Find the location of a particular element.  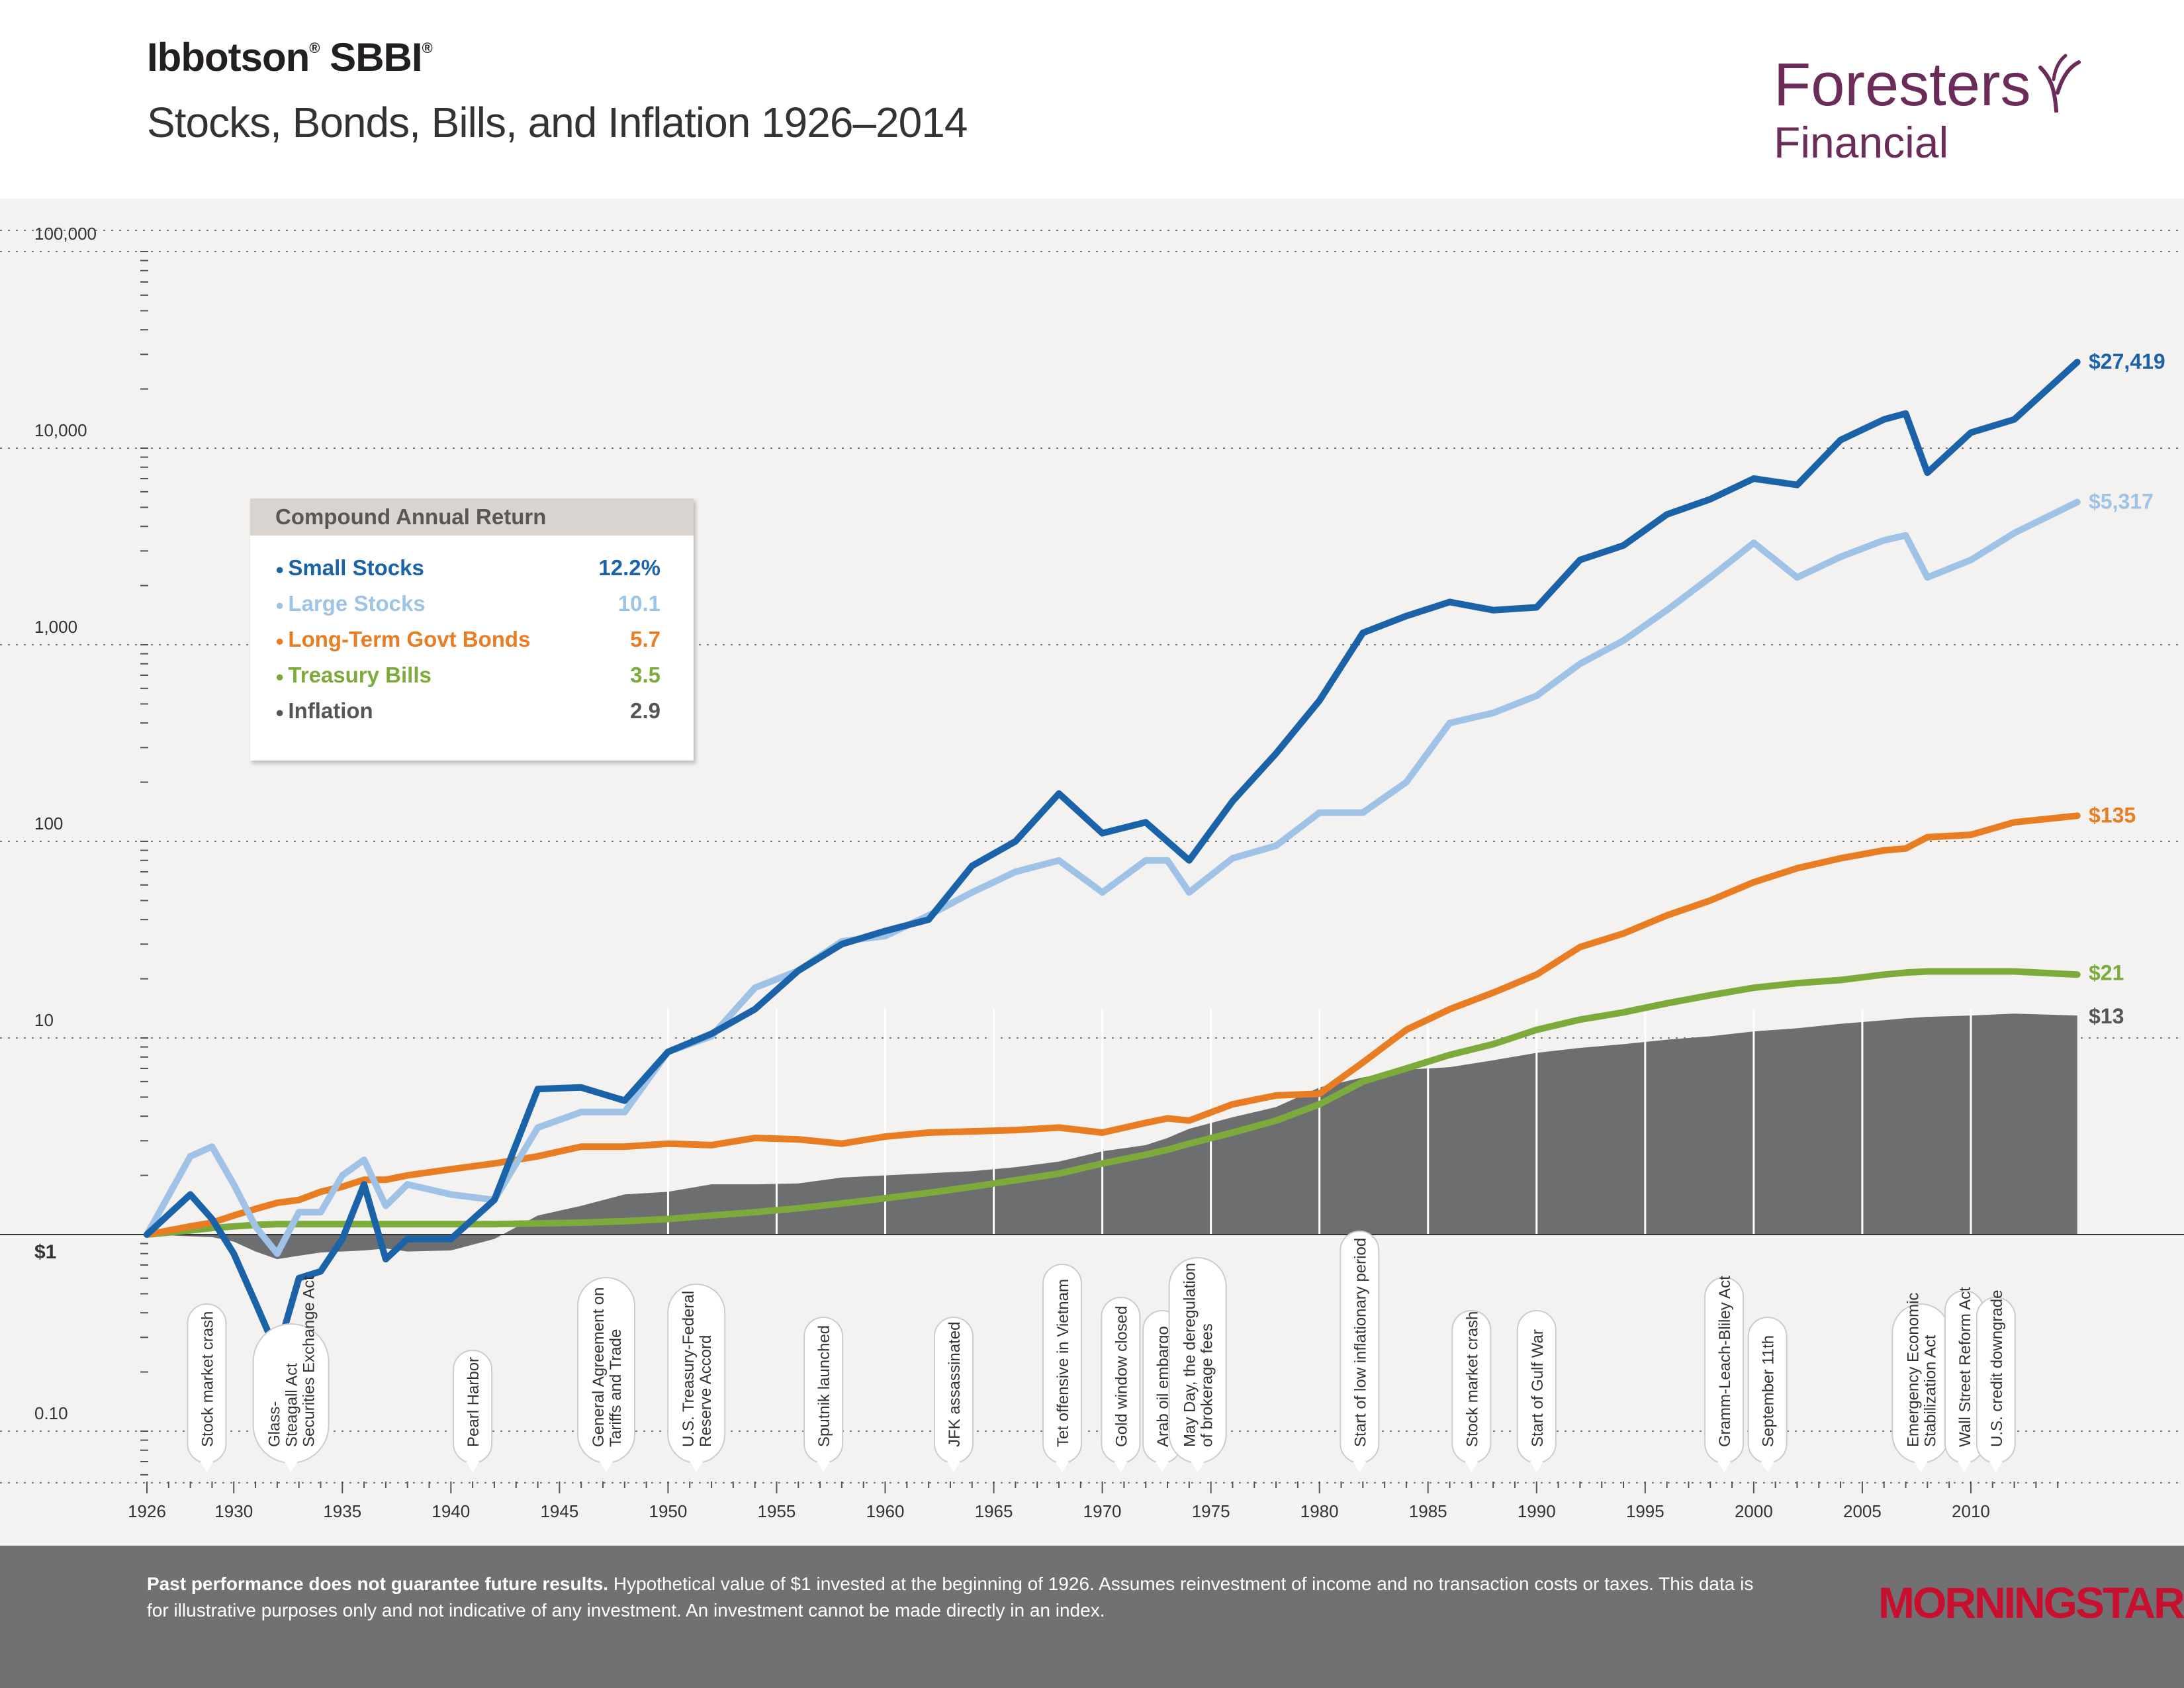

legend-label: Treasury Bills is located at coordinates (360, 675).